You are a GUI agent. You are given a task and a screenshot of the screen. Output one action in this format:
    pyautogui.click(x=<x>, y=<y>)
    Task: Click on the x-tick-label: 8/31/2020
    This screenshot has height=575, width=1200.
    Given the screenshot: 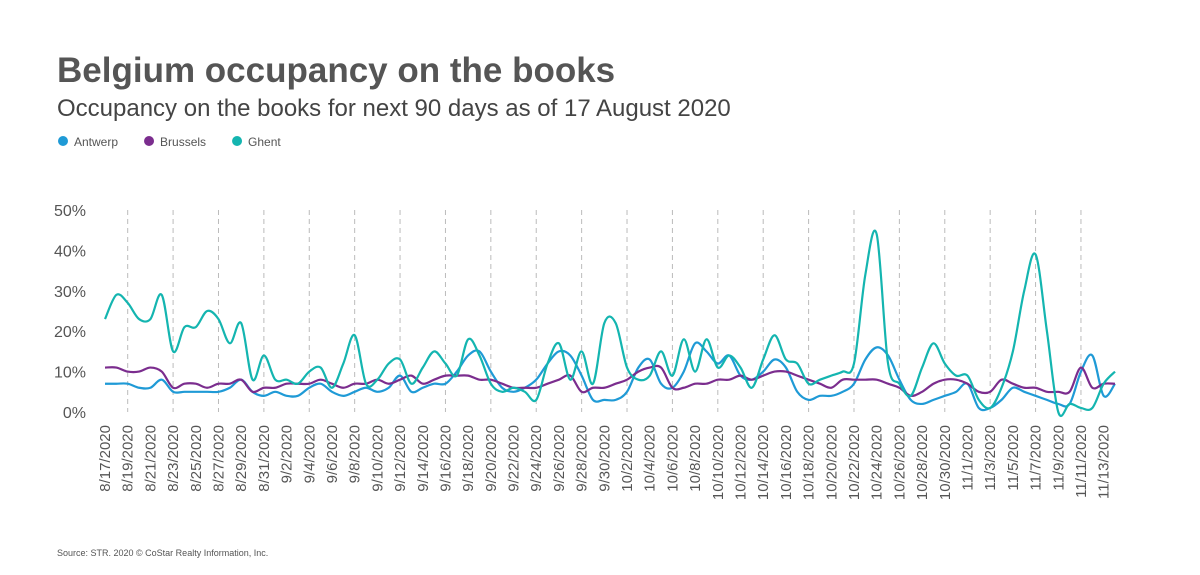 What is the action you would take?
    pyautogui.click(x=264, y=458)
    